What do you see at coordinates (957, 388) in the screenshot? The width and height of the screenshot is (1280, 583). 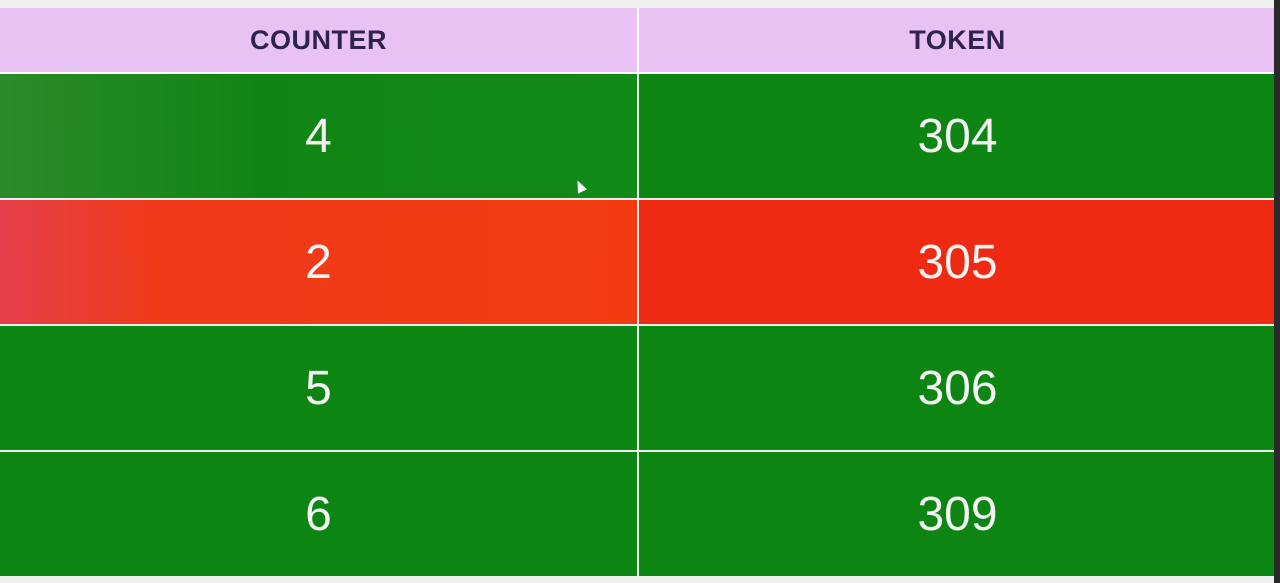 I see `token-cell: 306` at bounding box center [957, 388].